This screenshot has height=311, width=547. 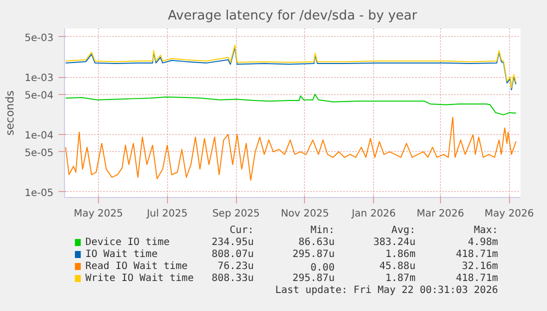 What do you see at coordinates (10, 113) in the screenshot?
I see `y-axis-title: seconds` at bounding box center [10, 113].